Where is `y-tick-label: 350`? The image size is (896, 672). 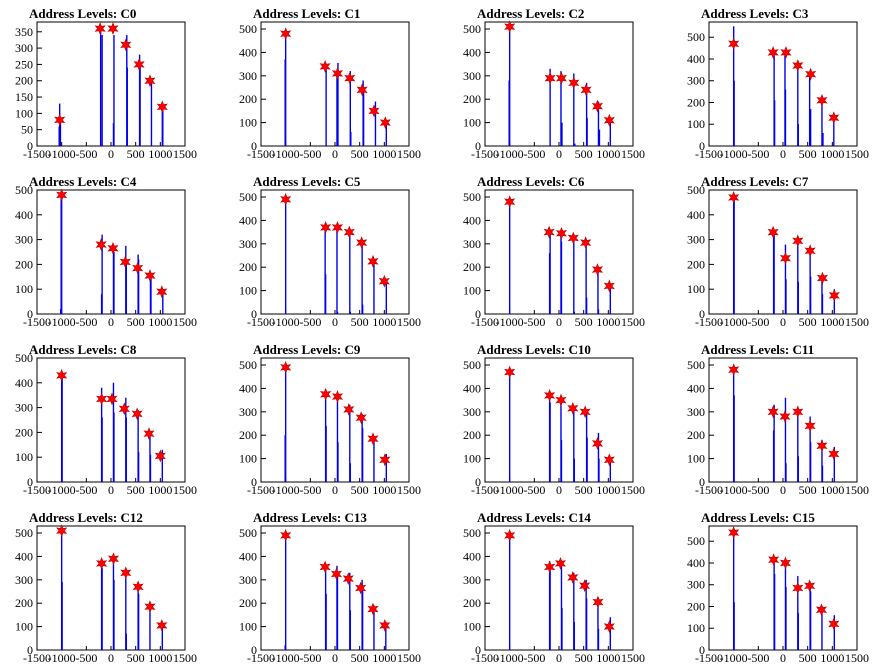
y-tick-label: 350 is located at coordinates (24, 32).